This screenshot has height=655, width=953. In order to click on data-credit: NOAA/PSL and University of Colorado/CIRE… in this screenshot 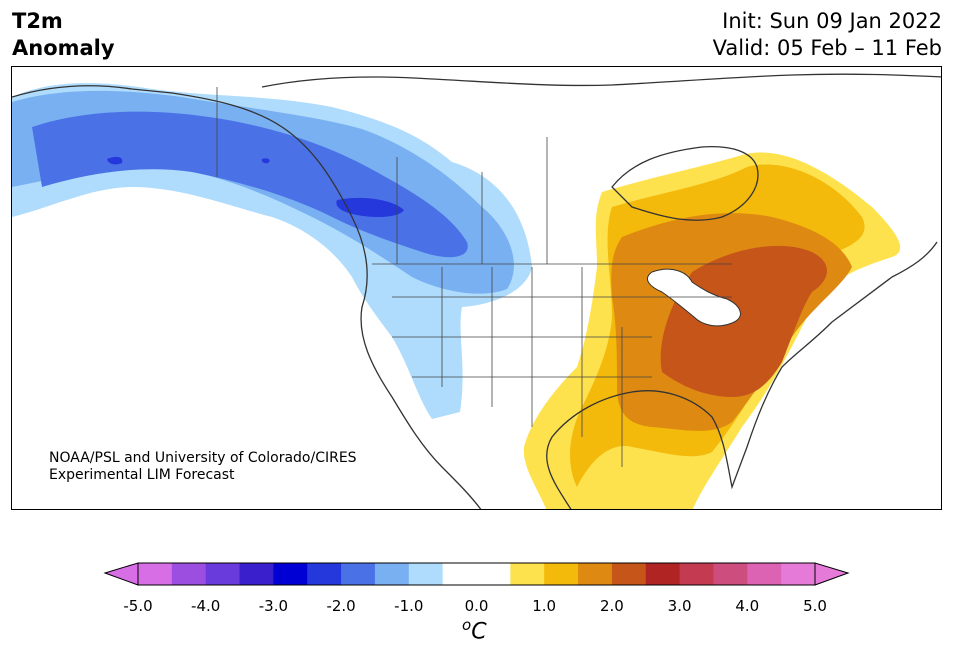, I will do `click(203, 467)`.